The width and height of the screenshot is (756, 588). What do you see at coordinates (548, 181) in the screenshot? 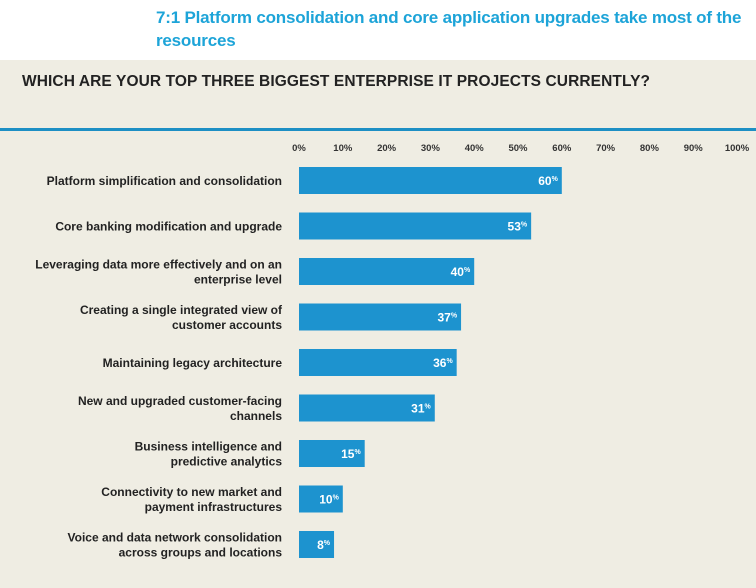
I see `bar-value-label: 60%` at bounding box center [548, 181].